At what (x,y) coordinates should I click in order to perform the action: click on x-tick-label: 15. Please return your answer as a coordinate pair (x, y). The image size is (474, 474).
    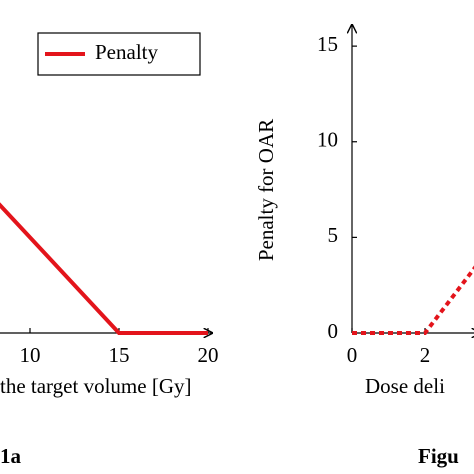
    Looking at the image, I should click on (119, 355).